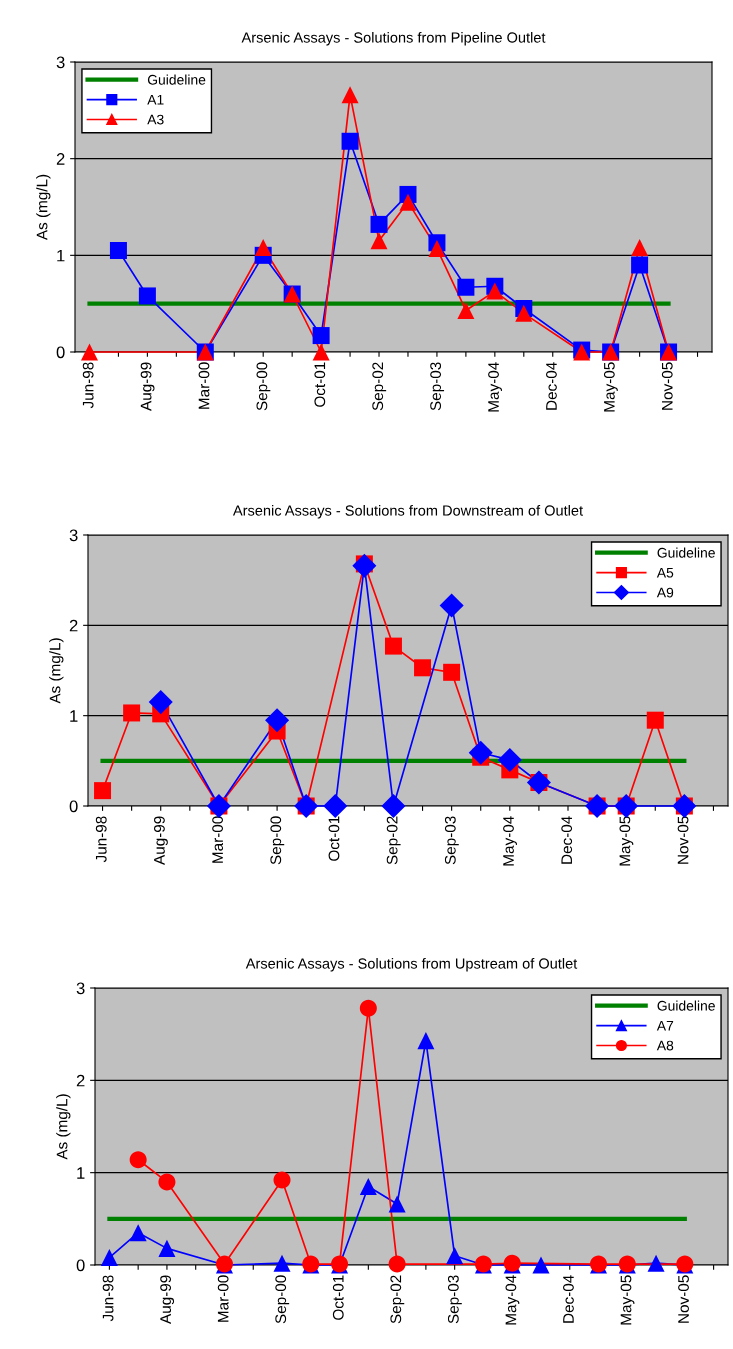  What do you see at coordinates (411, 964) in the screenshot?
I see `chart-title: Arsenic Assays - Solutions from Upstream of Outlet` at bounding box center [411, 964].